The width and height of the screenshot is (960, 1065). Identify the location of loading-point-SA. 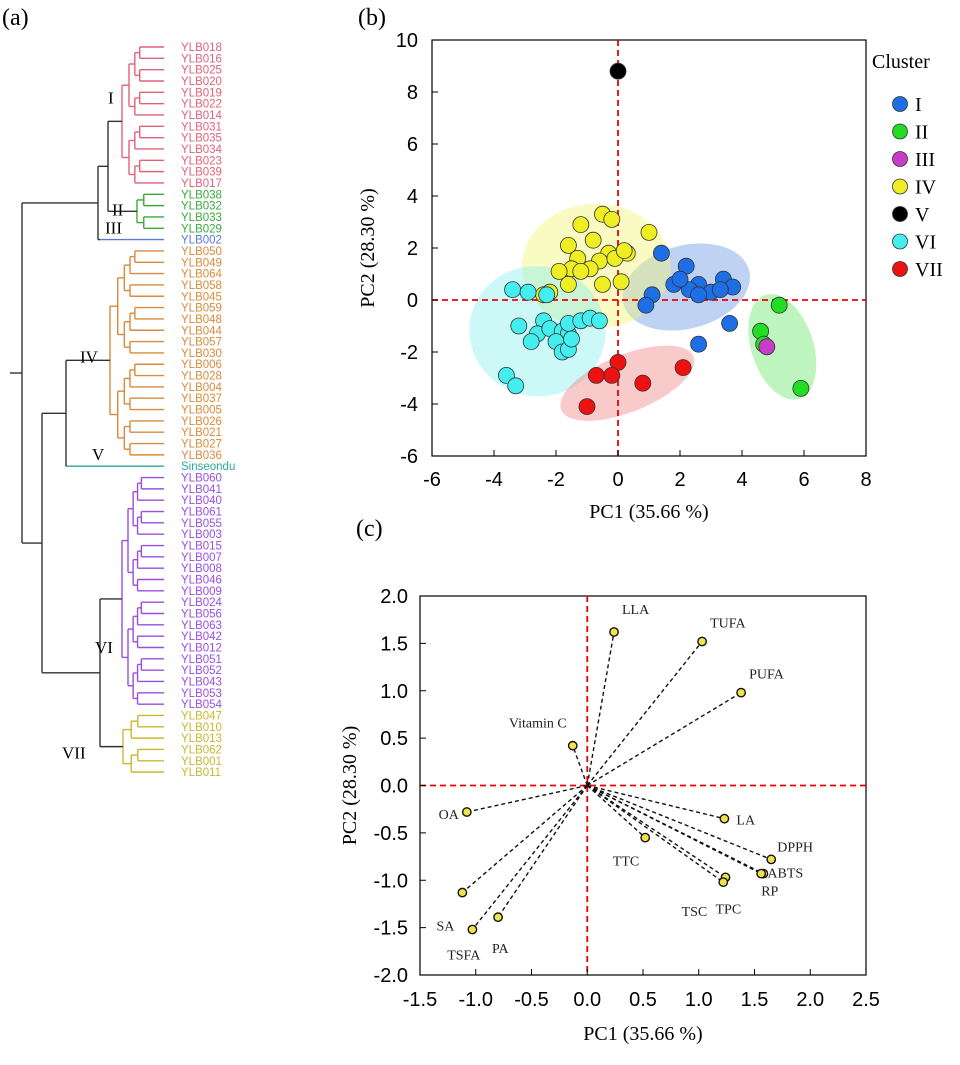
(462, 892).